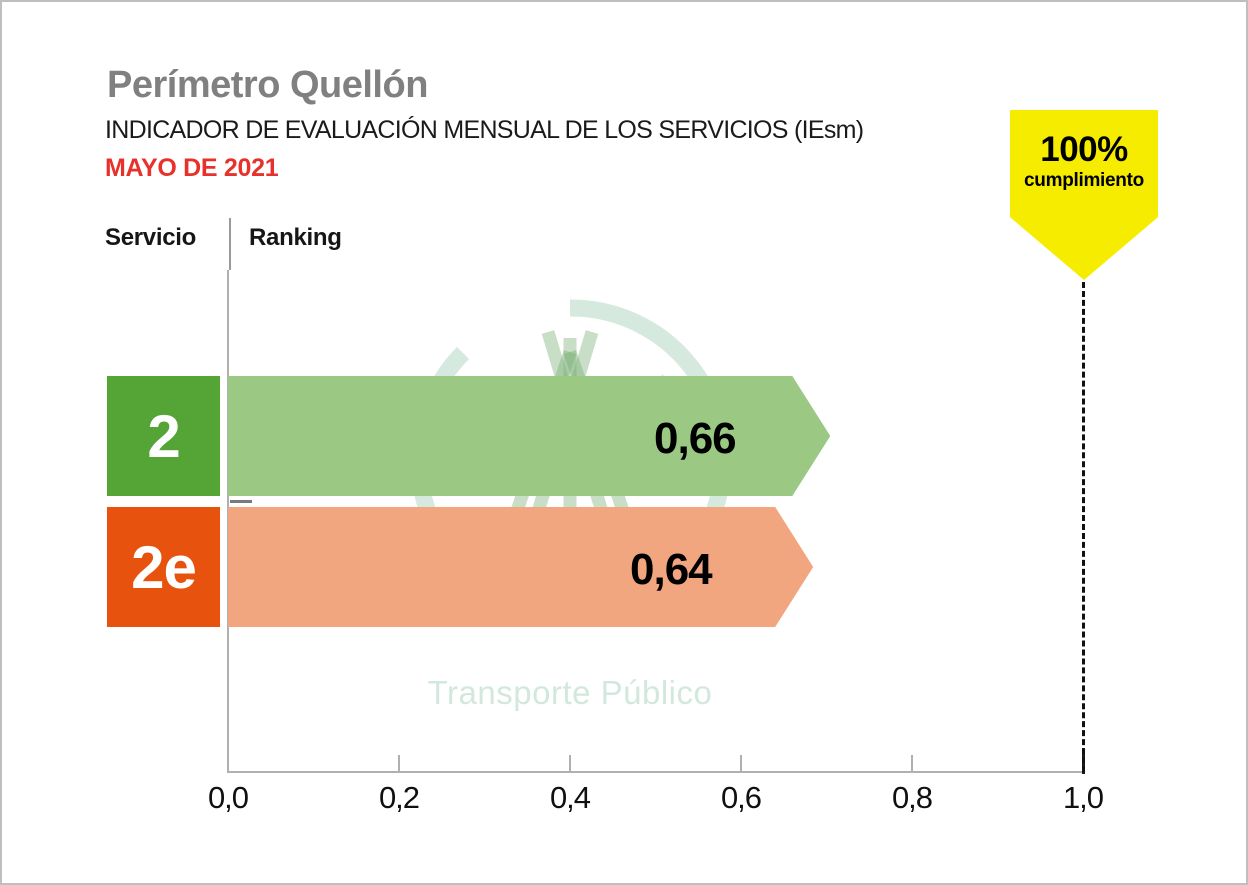 The image size is (1248, 885). I want to click on x-axis-line, so click(656, 772).